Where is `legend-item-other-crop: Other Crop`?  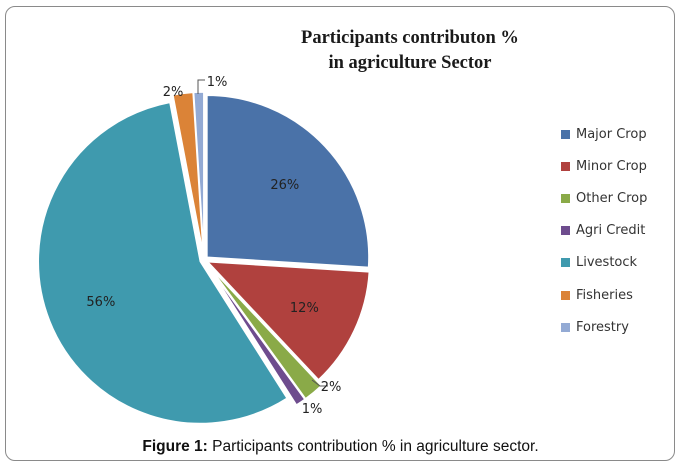
legend-item-other-crop: Other Crop is located at coordinates (604, 198).